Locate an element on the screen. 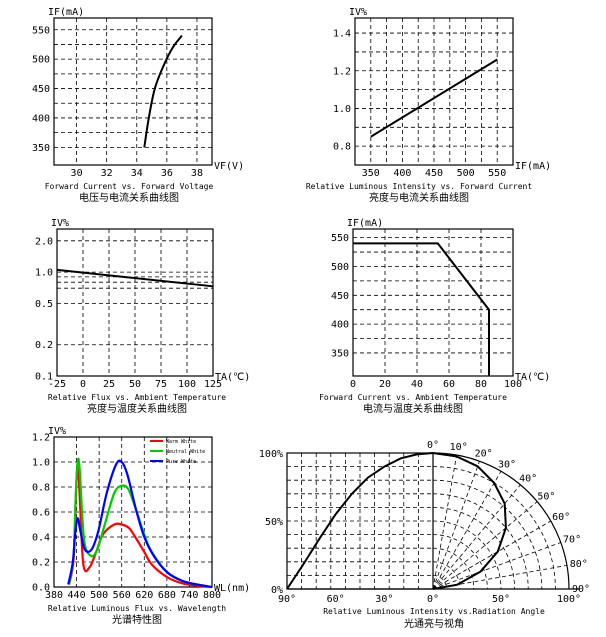 This screenshot has width=606, height=637. polar-angle-label: 70° is located at coordinates (572, 540).